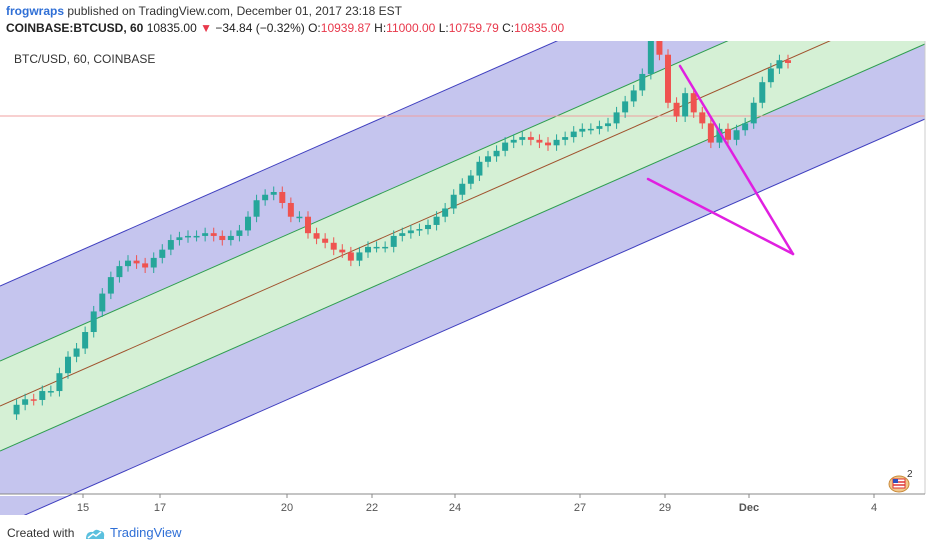 Image resolution: width=932 pixels, height=550 pixels. I want to click on x-tick-label: 29, so click(665, 508).